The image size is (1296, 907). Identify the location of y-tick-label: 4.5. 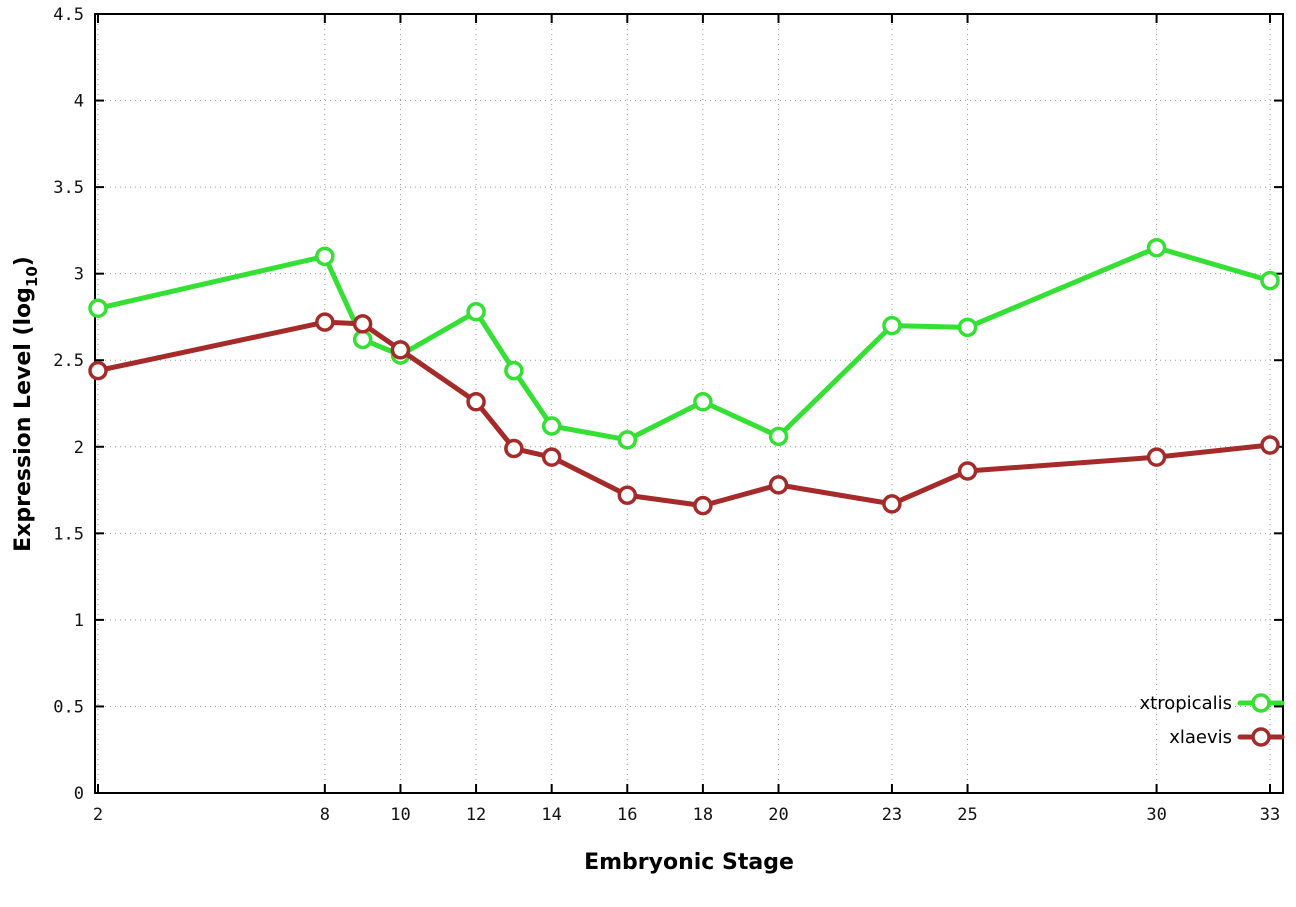
(68, 15).